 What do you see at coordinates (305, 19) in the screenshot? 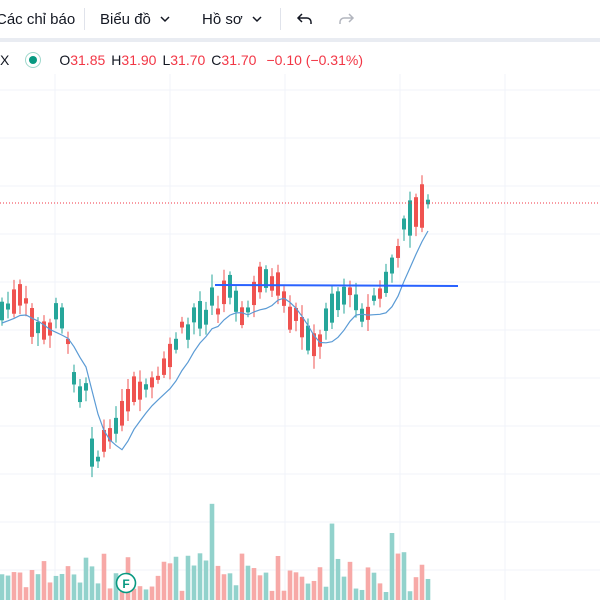
I see `undo-button` at bounding box center [305, 19].